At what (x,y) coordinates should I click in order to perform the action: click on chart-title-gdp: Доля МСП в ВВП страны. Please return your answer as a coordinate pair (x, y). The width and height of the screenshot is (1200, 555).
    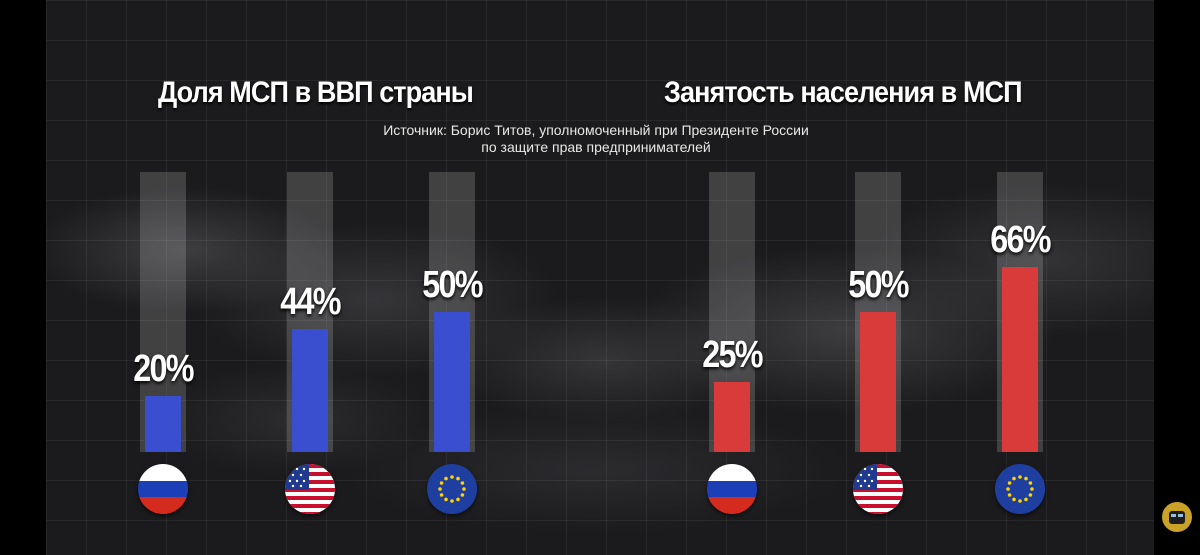
    Looking at the image, I should click on (316, 92).